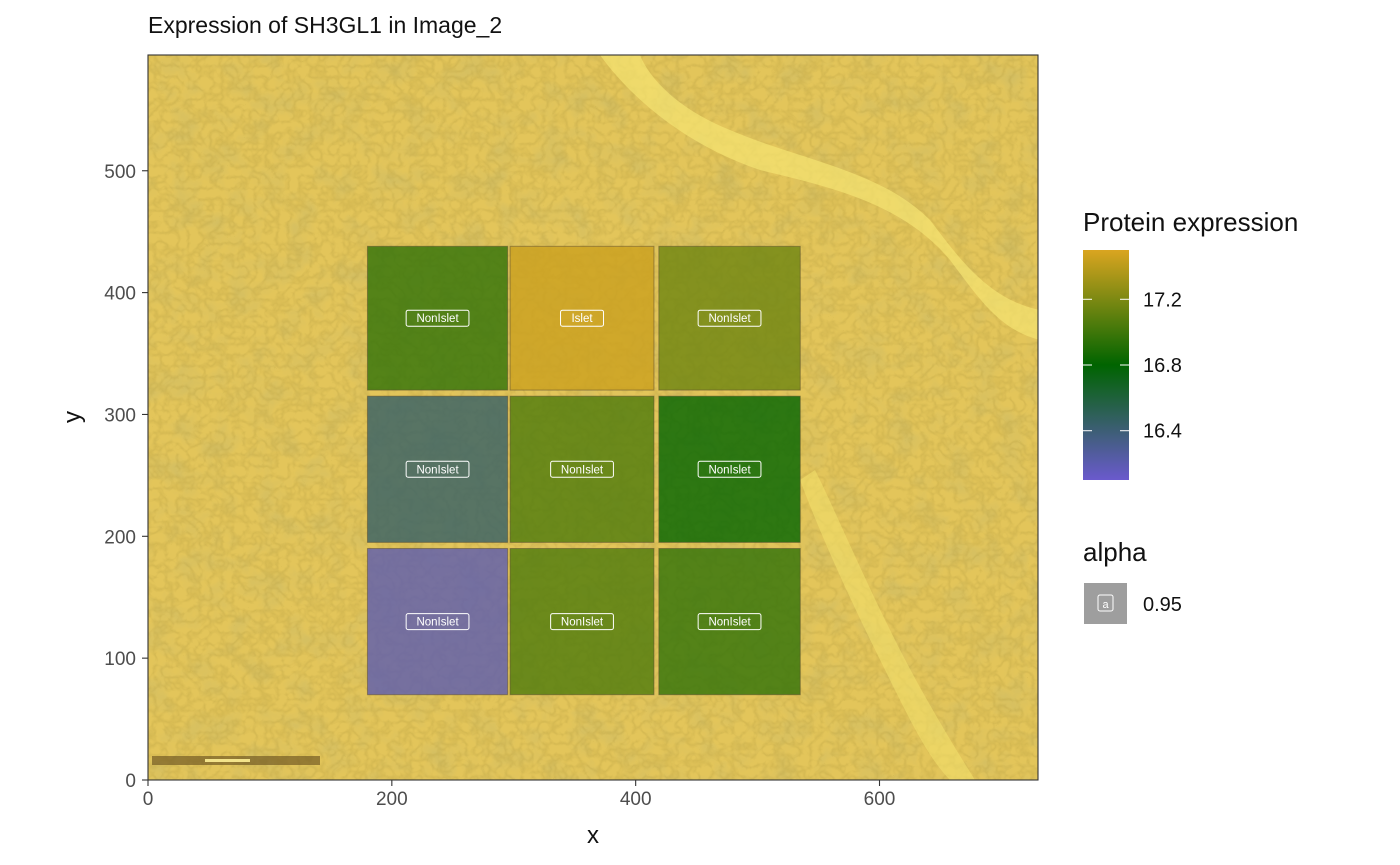 This screenshot has width=1400, height=865. Describe the element at coordinates (880, 799) in the screenshot. I see `x-tick-label: 600` at that location.